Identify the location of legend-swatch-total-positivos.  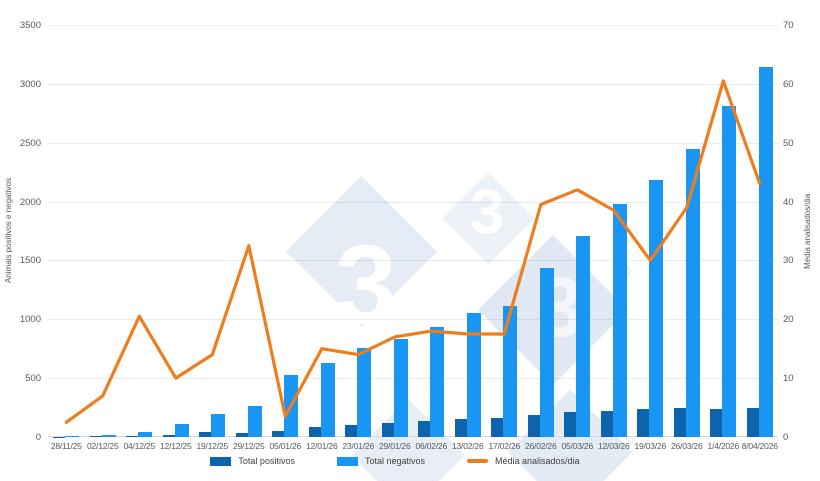
(221, 461).